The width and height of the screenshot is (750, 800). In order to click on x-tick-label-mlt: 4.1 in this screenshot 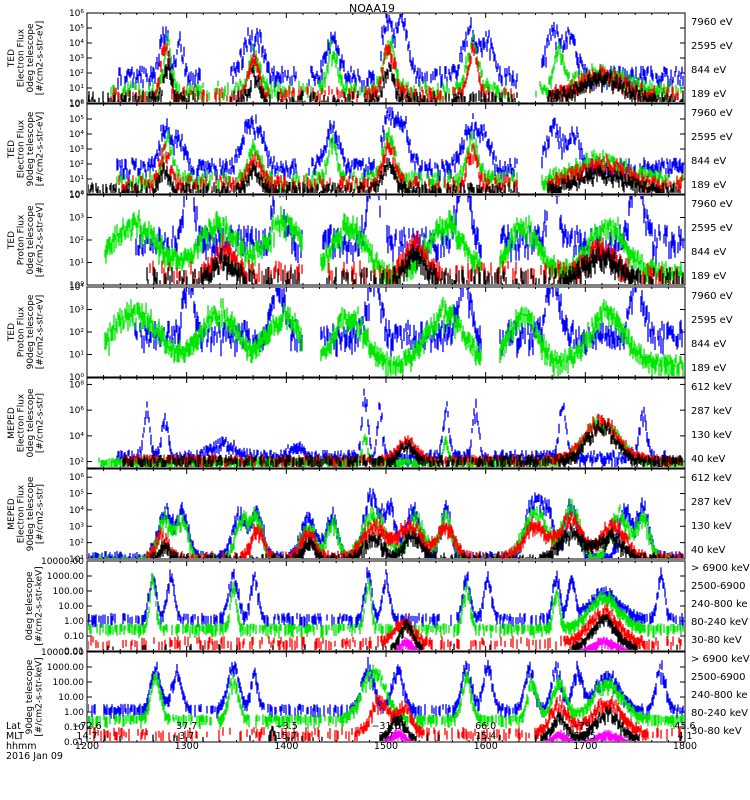, I will do `click(684, 736)`.